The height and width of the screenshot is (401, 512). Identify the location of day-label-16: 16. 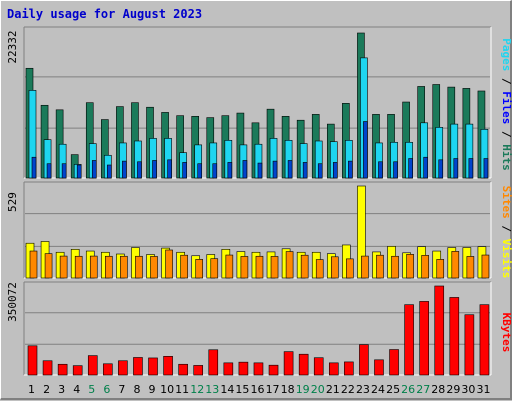
(258, 389).